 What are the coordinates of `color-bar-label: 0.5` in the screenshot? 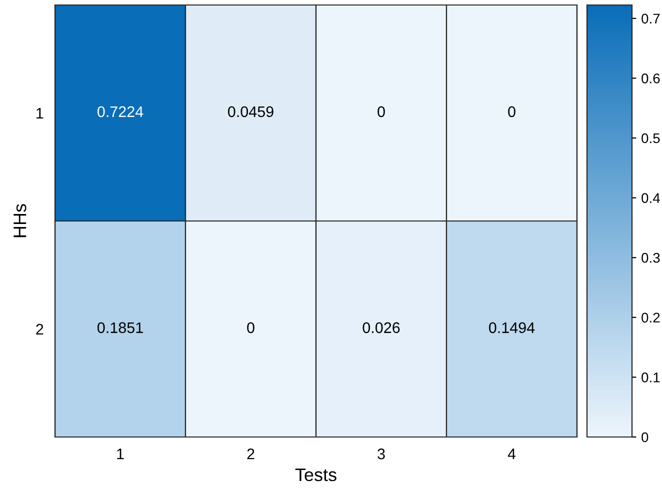 It's located at (651, 138).